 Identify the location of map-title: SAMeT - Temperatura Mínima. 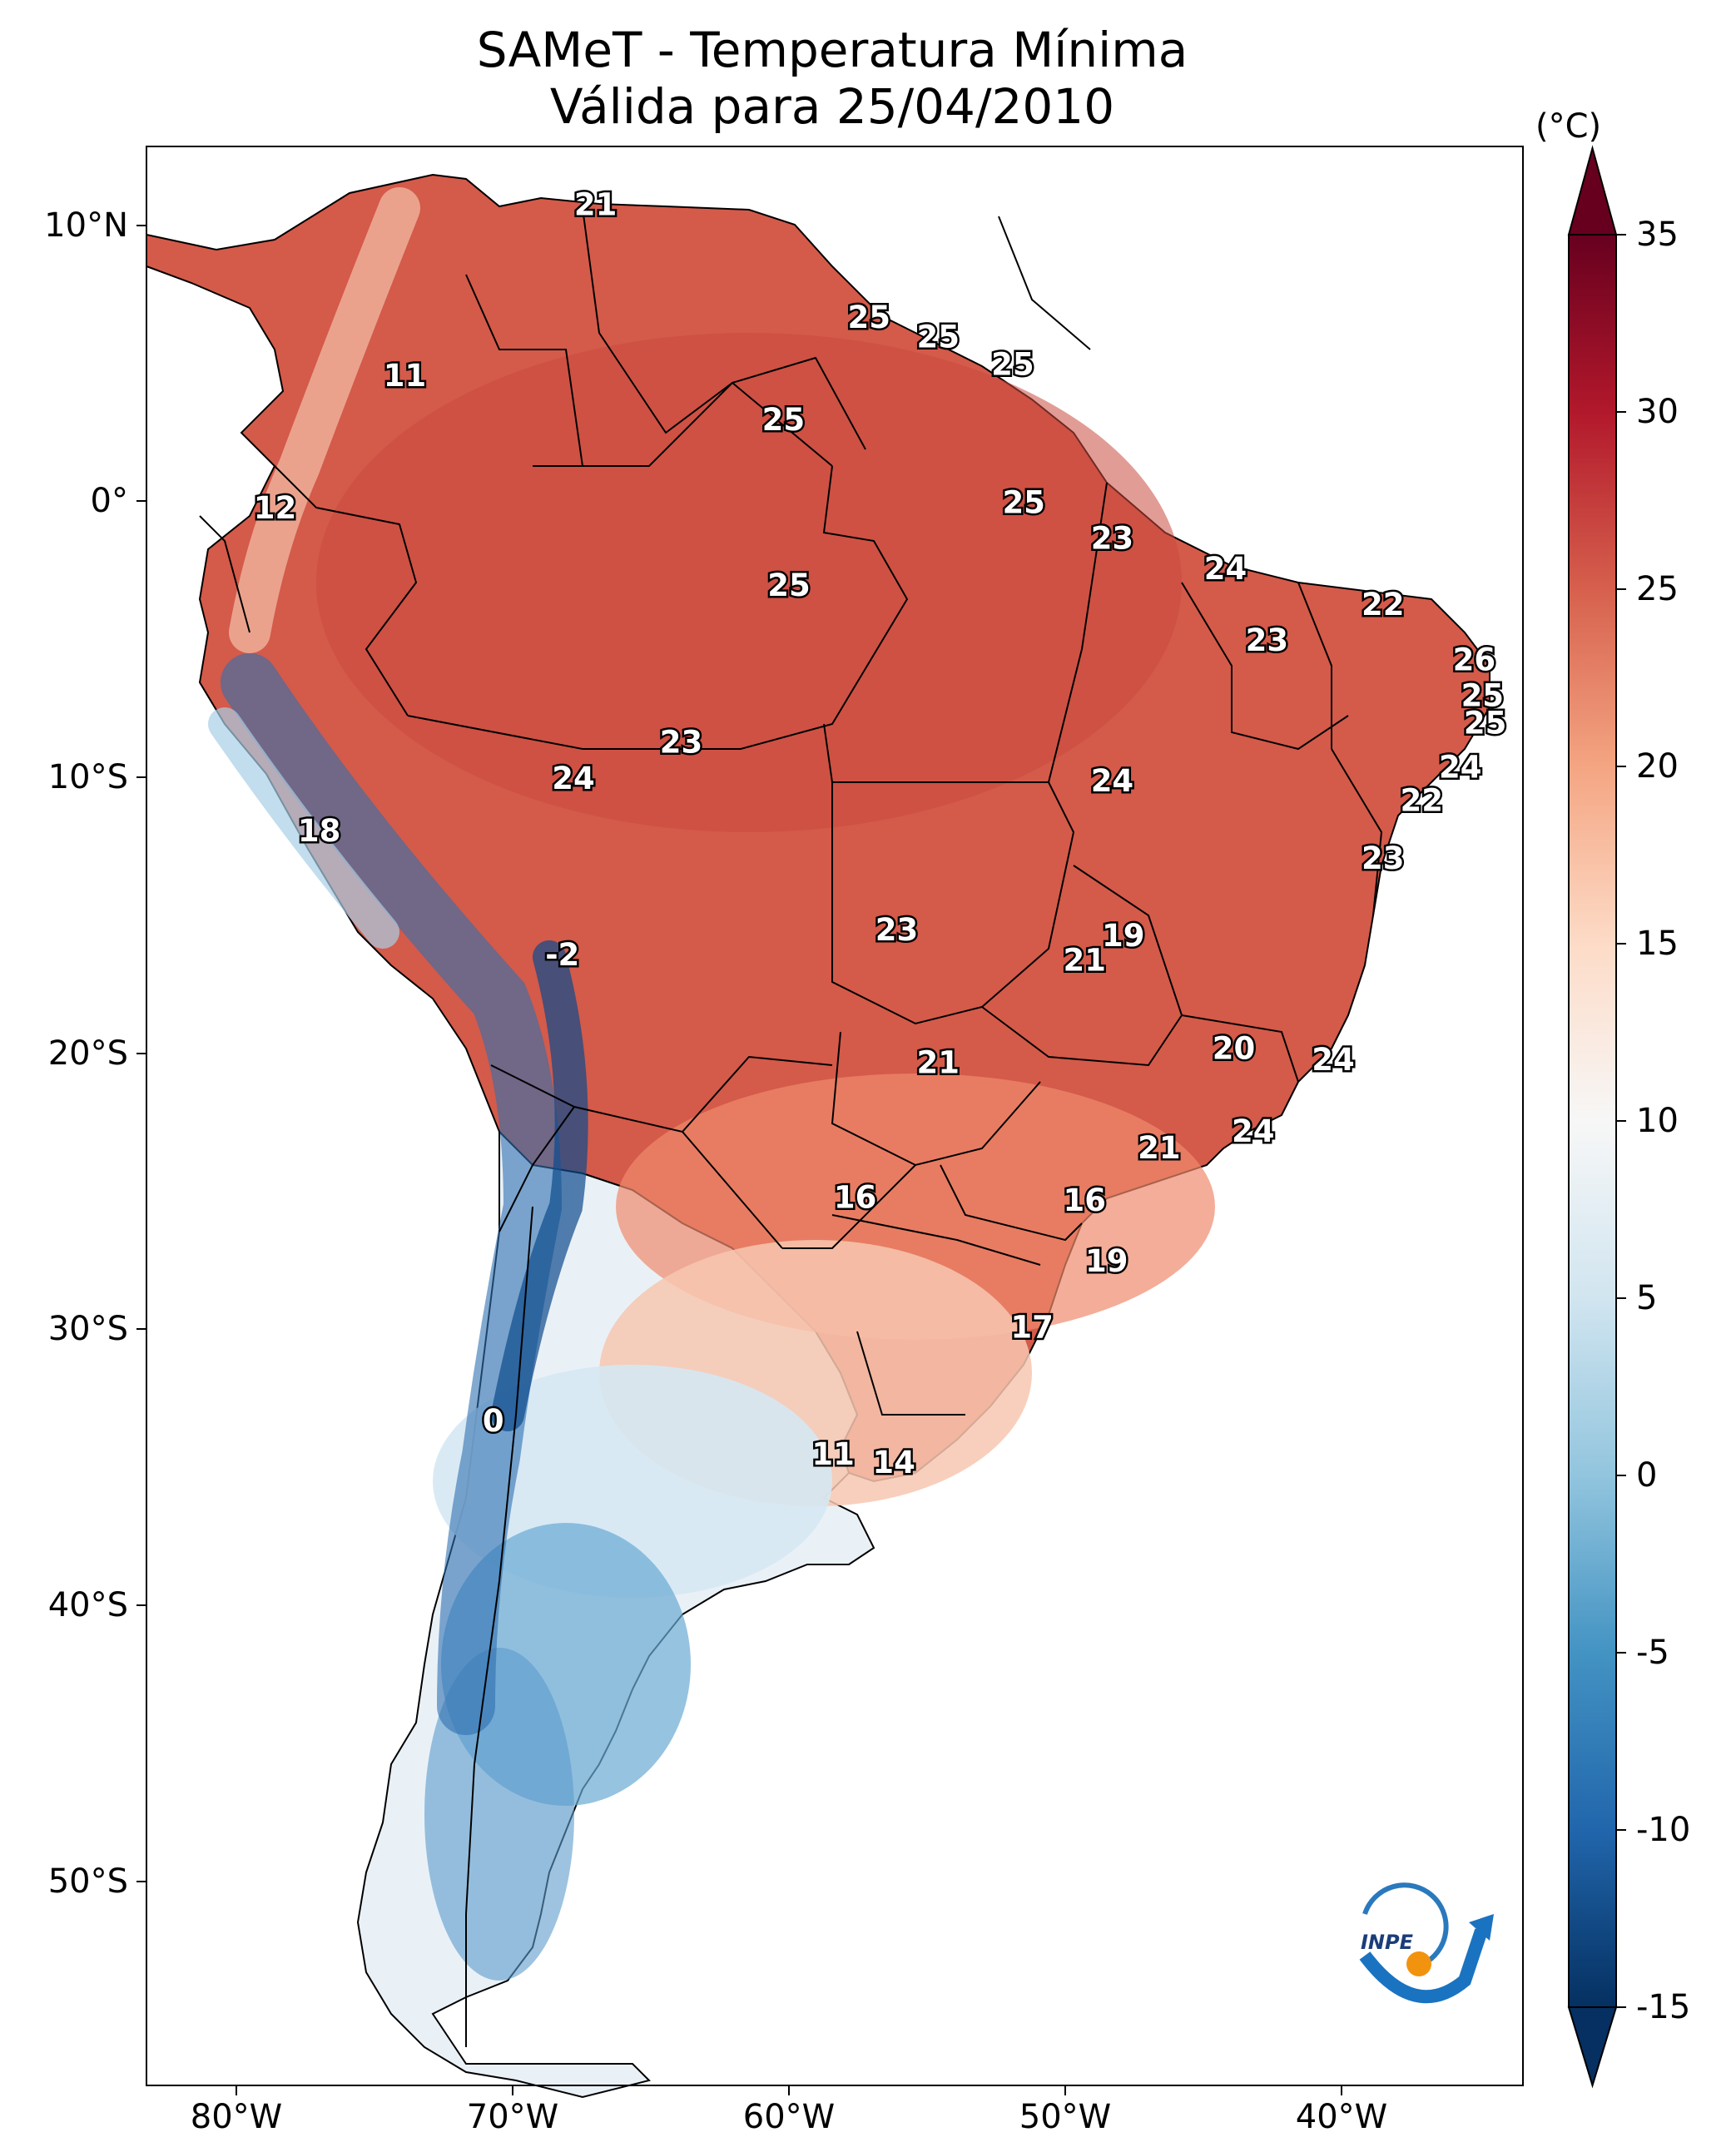
(832, 50).